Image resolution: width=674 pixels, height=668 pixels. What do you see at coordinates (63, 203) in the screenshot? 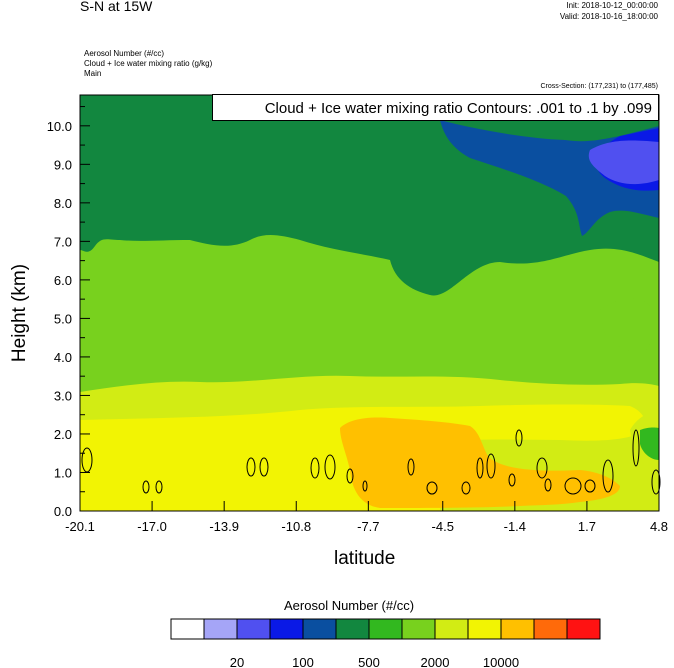
I see `y-tick-label: 8.0` at bounding box center [63, 203].